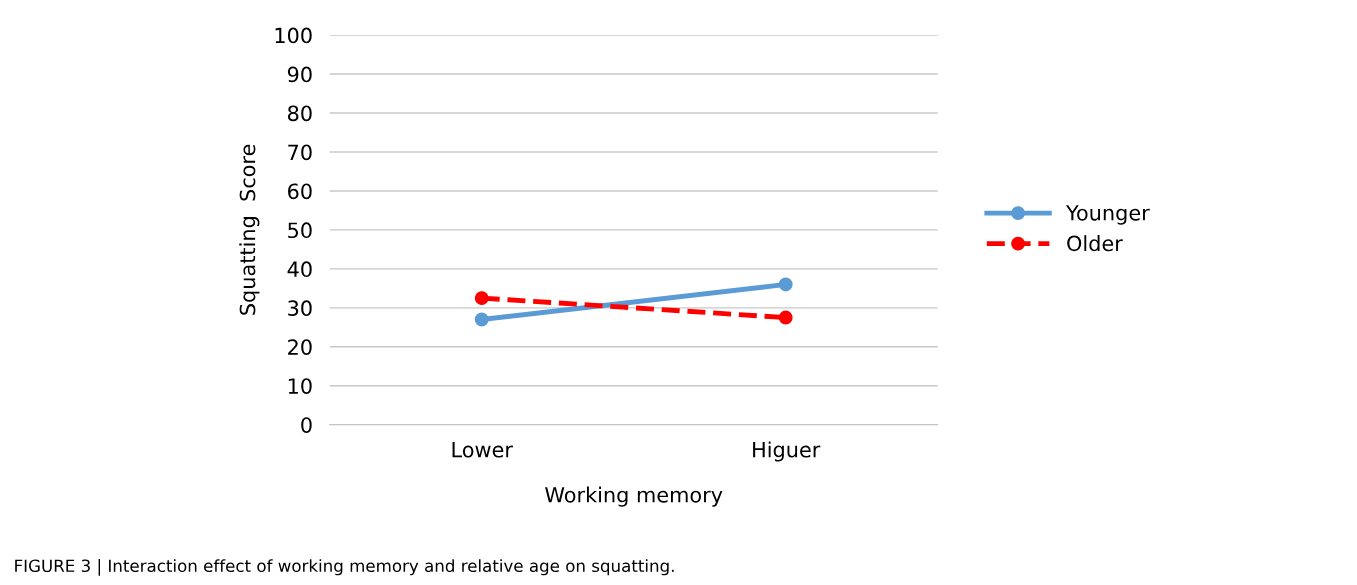 The image size is (1357, 585). Describe the element at coordinates (300, 152) in the screenshot. I see `y-tick-label: 70` at that location.